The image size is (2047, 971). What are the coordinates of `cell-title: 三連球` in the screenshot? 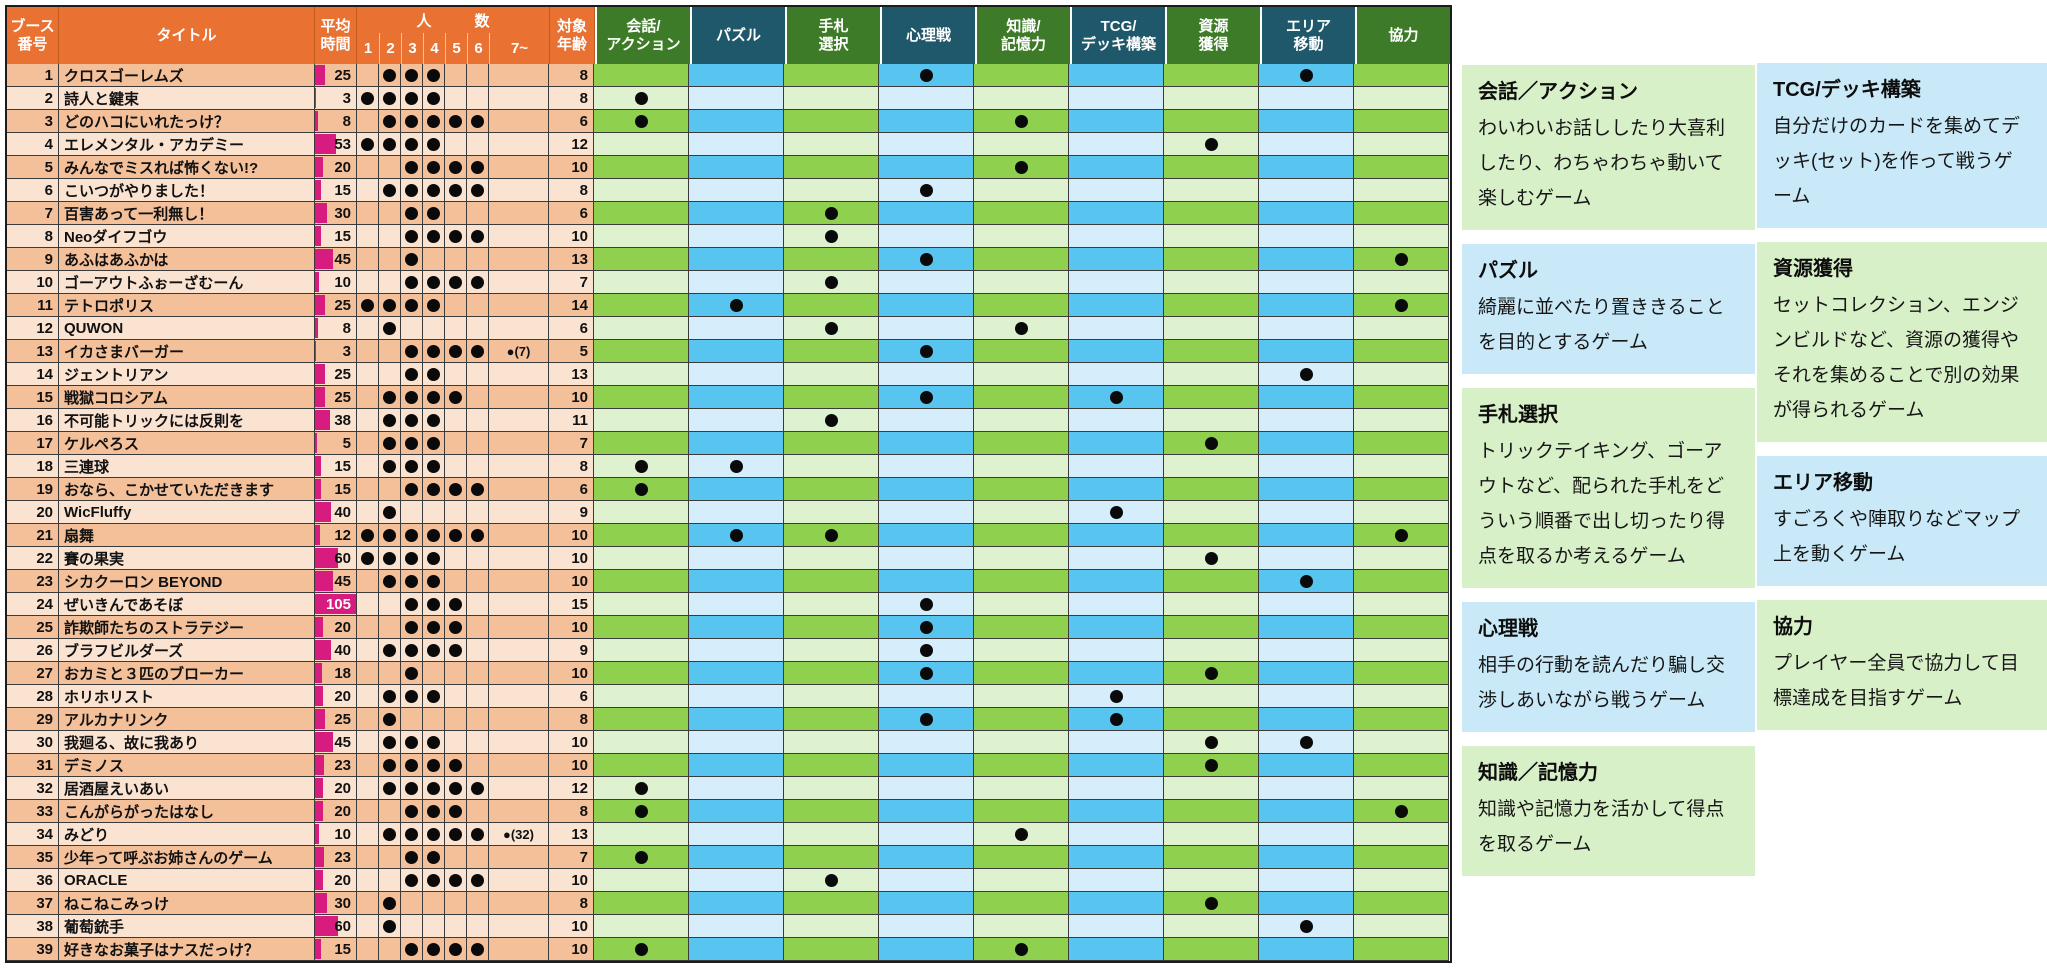 It's located at (187, 466).